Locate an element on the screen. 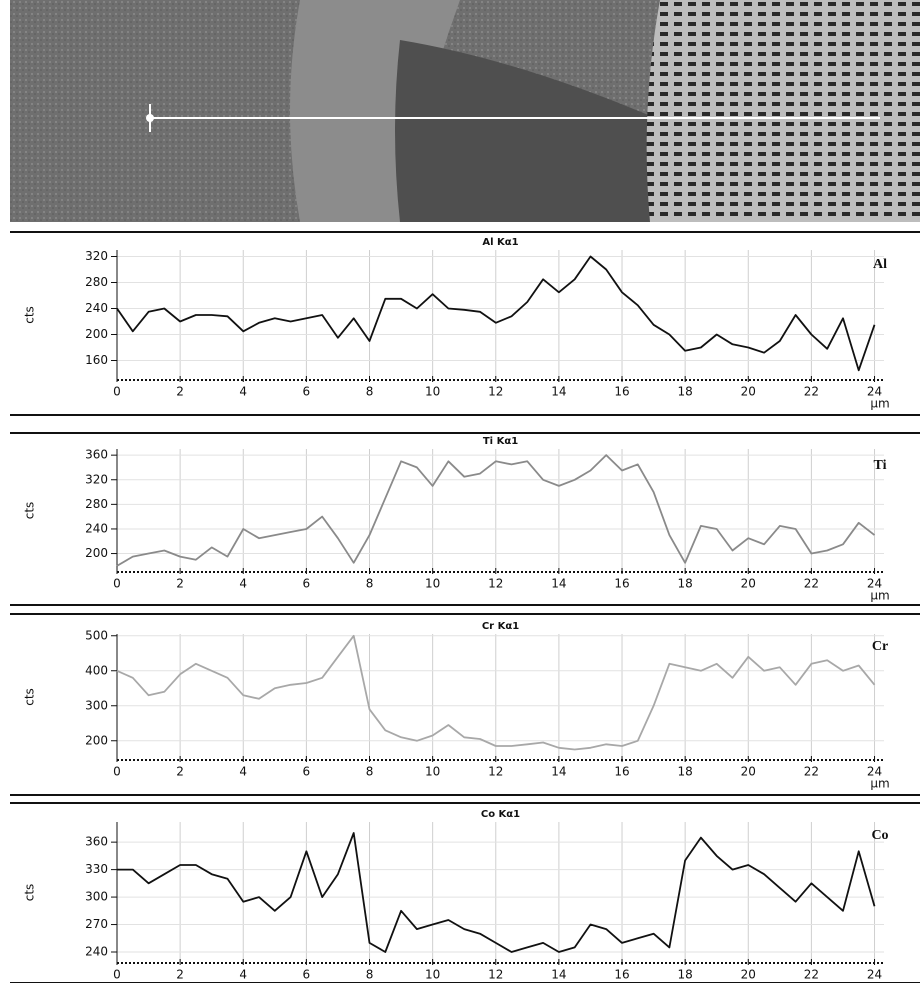 The width and height of the screenshot is (920, 983). chart-title: Ti Kα1 is located at coordinates (500, 441).